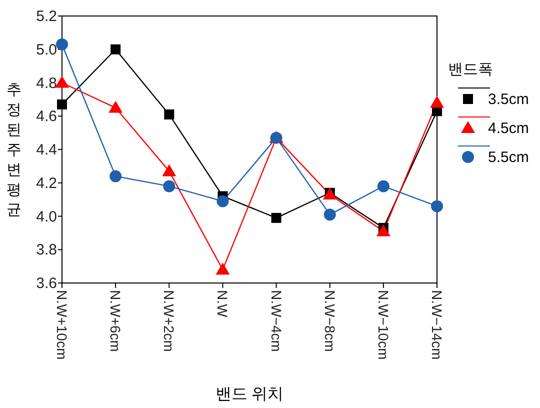  Describe the element at coordinates (383, 325) in the screenshot. I see `x-tick-label: N.W−10cm` at that location.